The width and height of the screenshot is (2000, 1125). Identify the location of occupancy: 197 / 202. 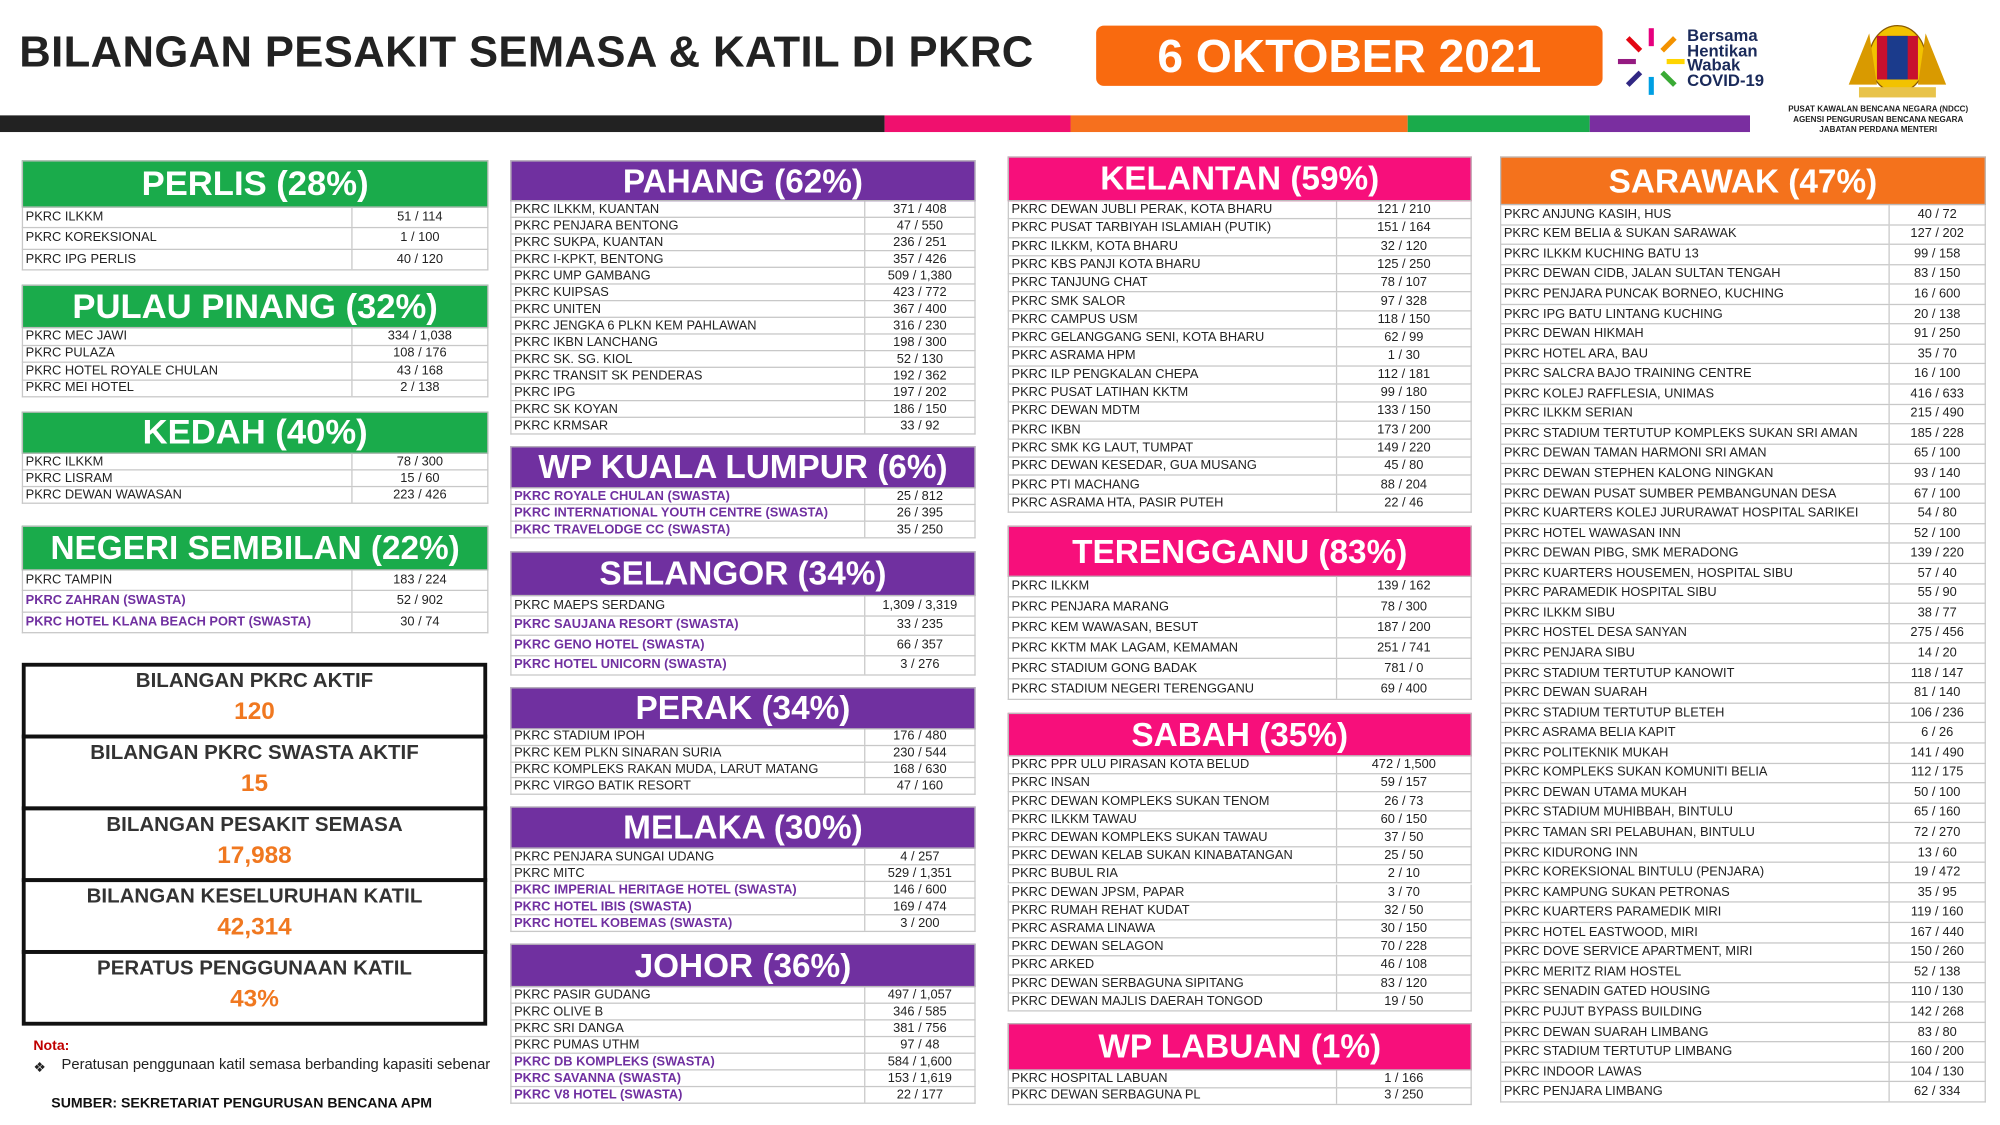
(919, 392).